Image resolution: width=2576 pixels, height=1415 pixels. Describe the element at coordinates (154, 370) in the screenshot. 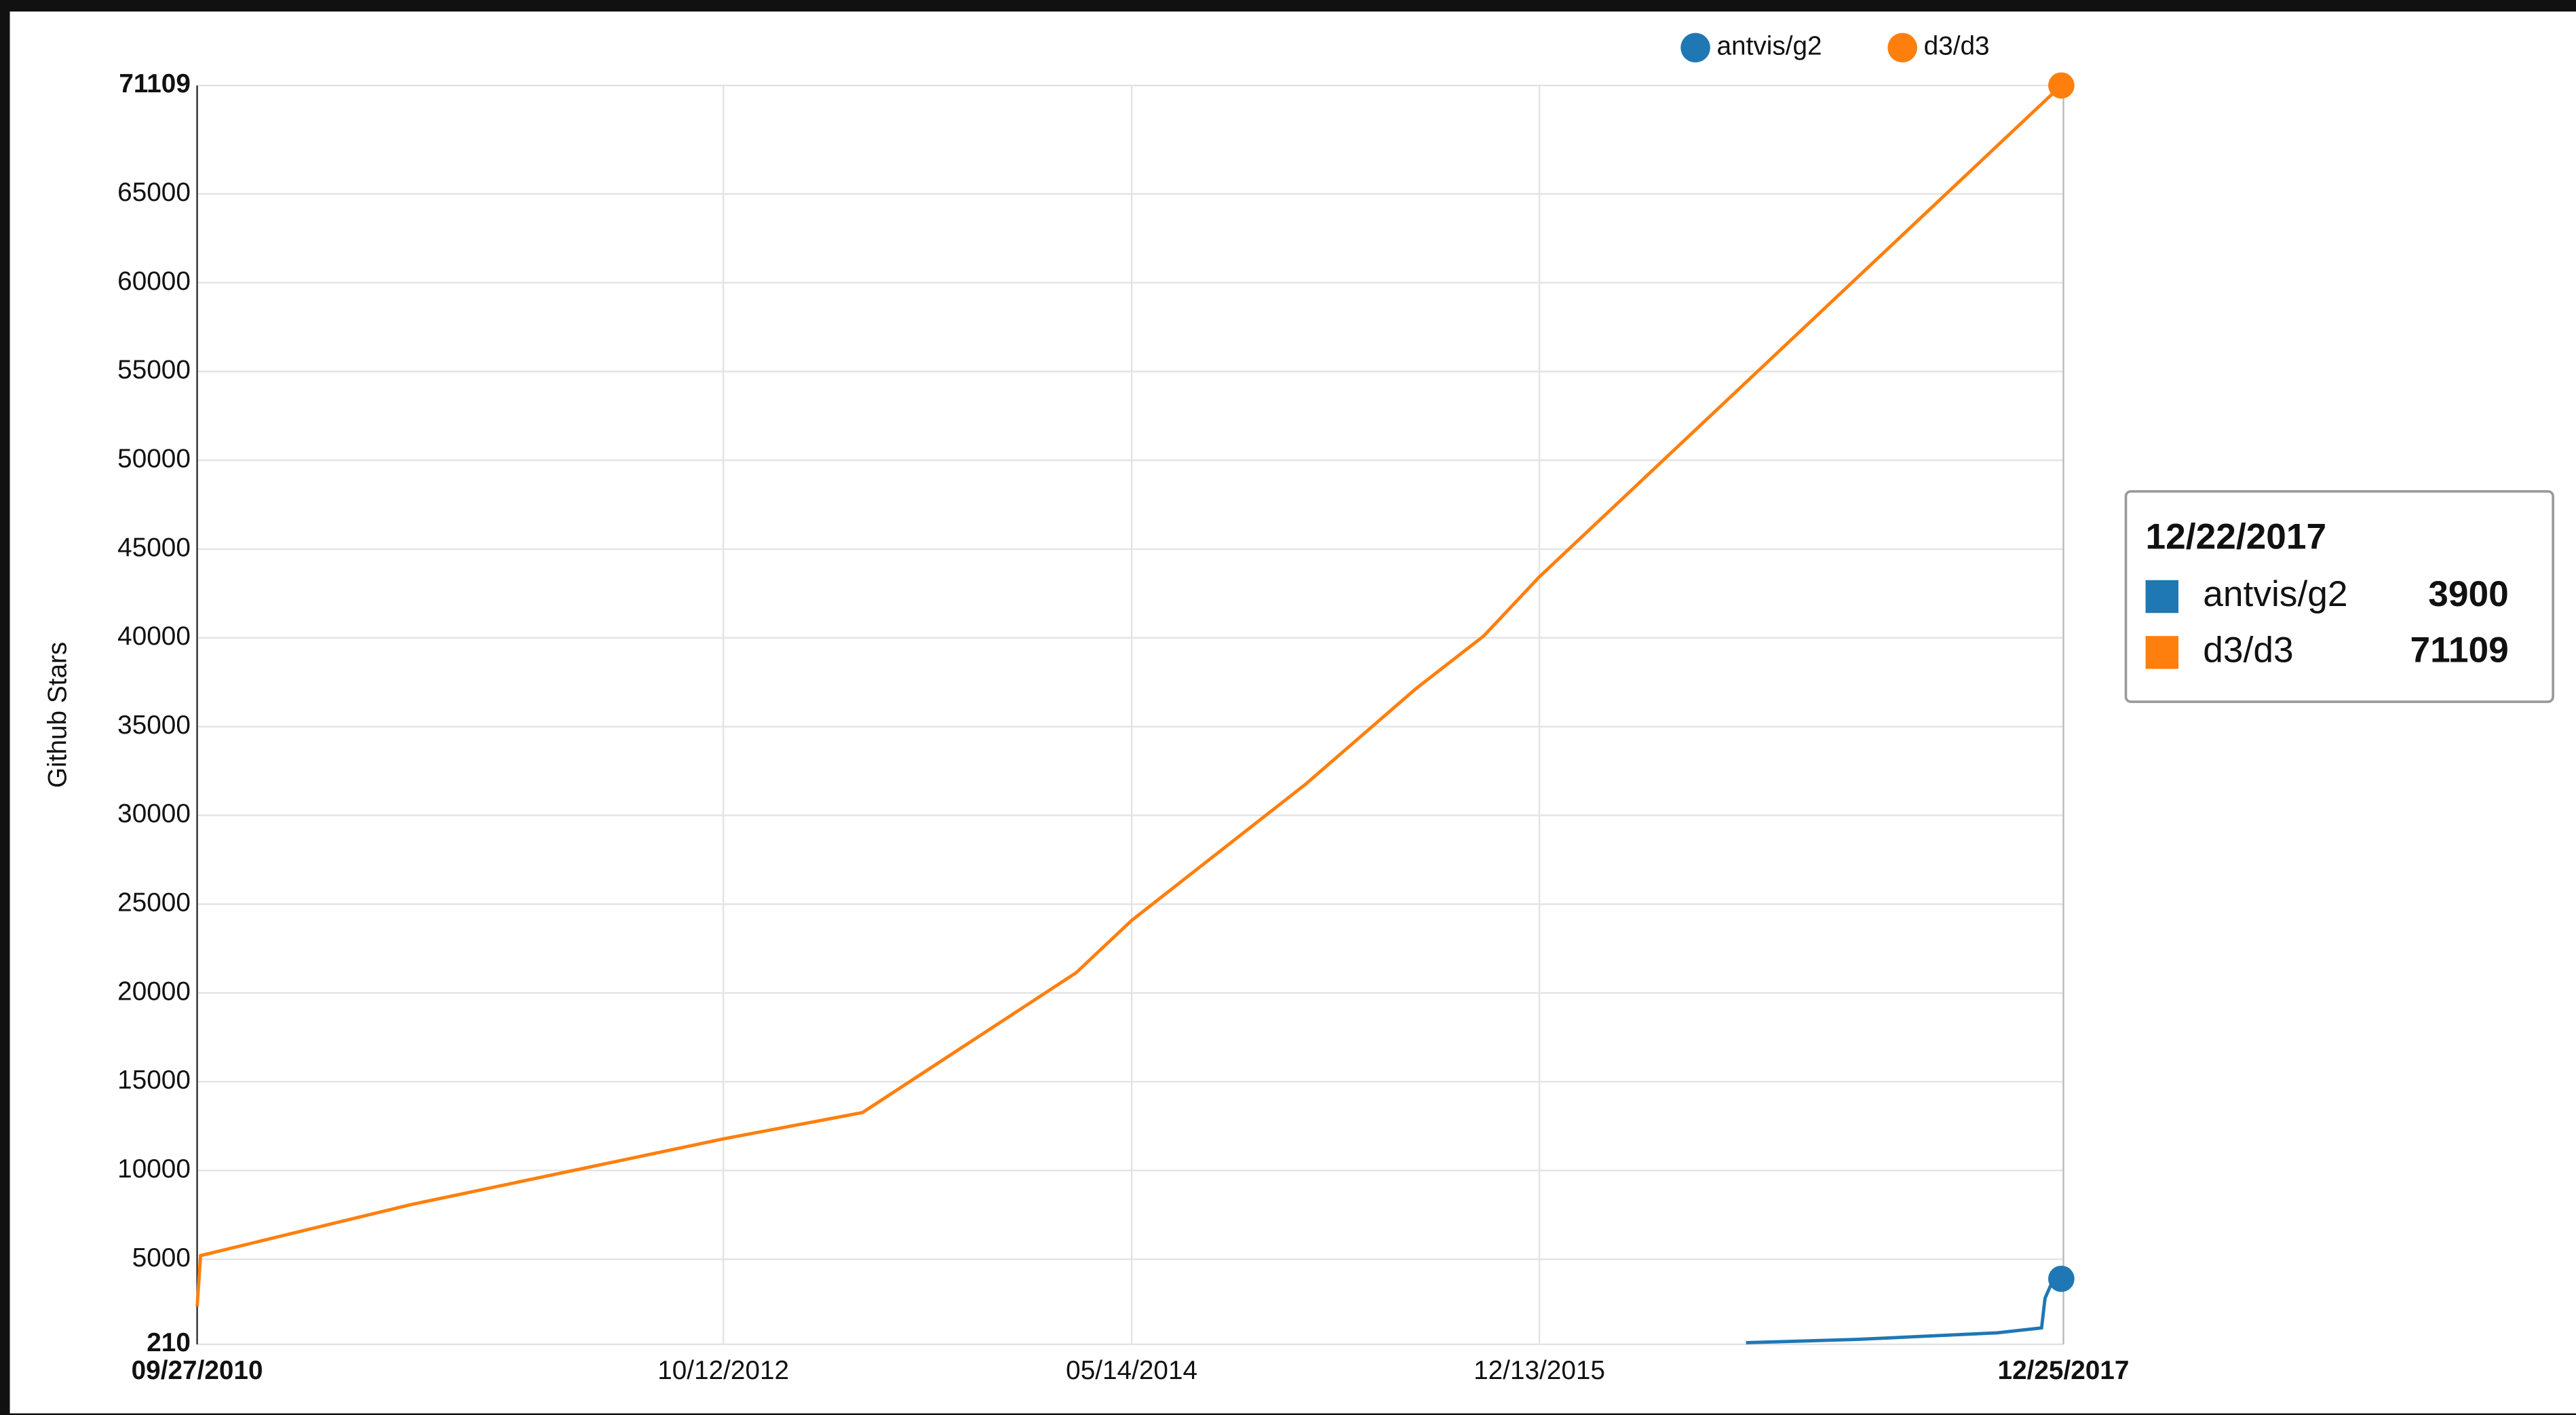

I see `y-tick-label: 55000` at that location.